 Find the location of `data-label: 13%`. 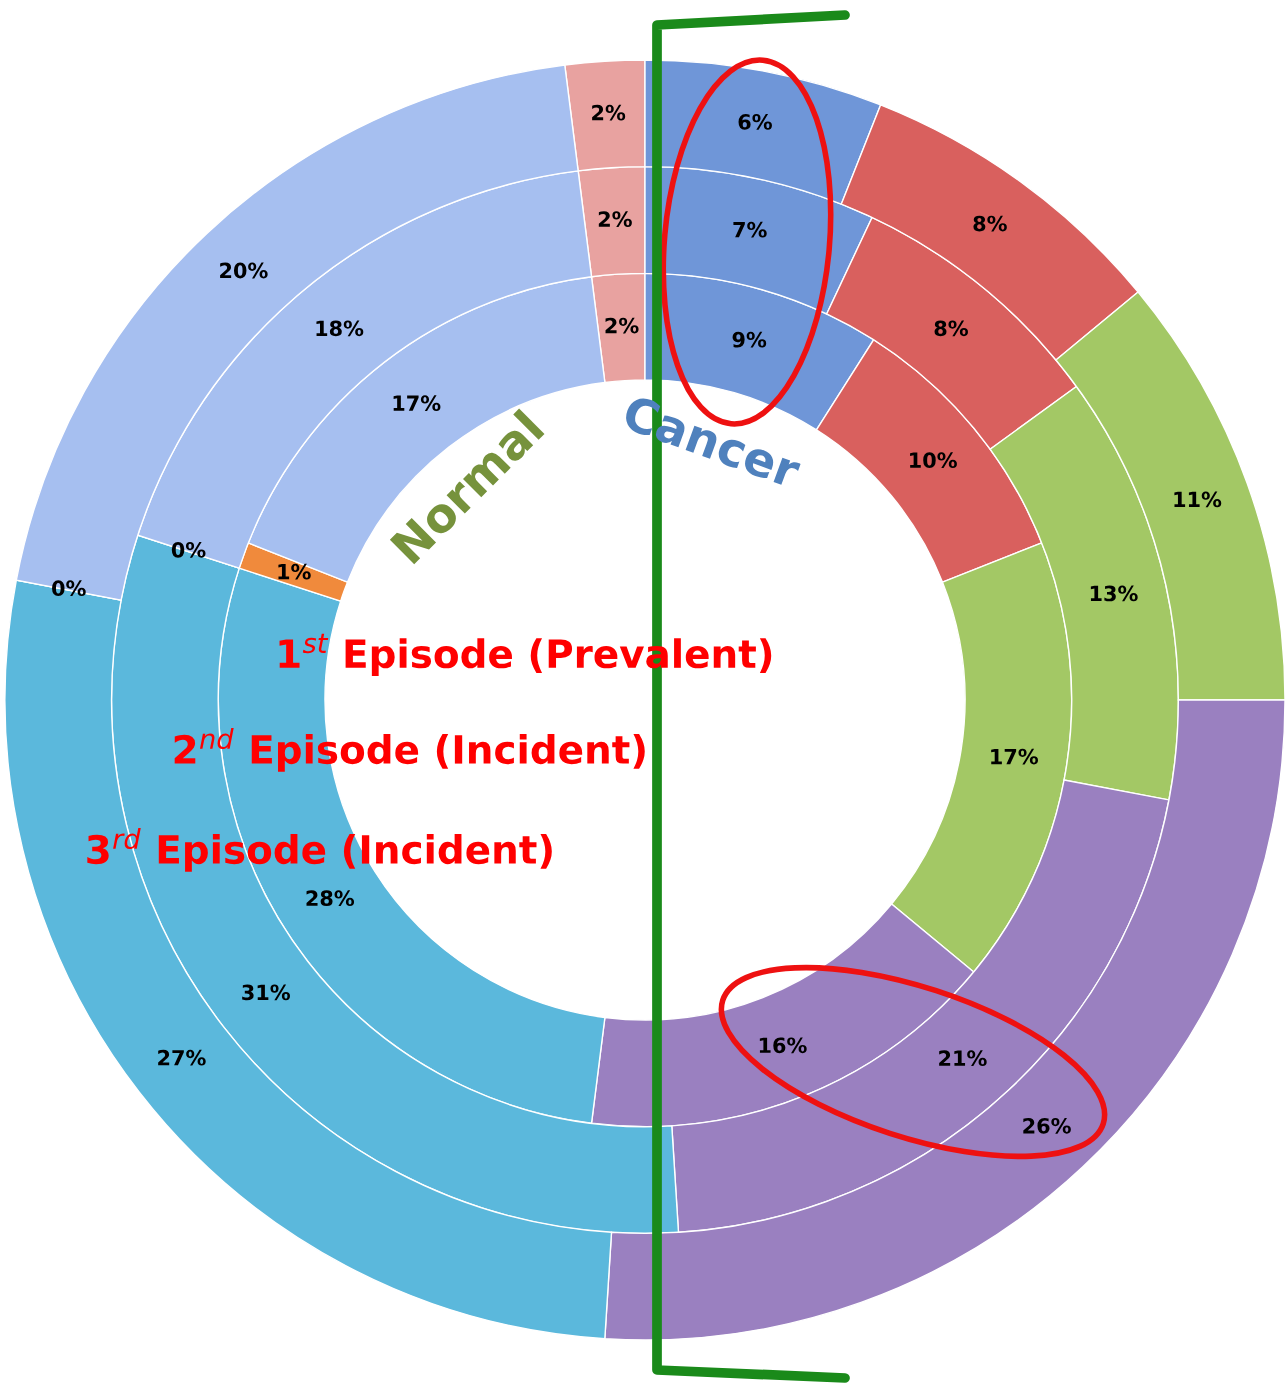

data-label: 13% is located at coordinates (1114, 593).